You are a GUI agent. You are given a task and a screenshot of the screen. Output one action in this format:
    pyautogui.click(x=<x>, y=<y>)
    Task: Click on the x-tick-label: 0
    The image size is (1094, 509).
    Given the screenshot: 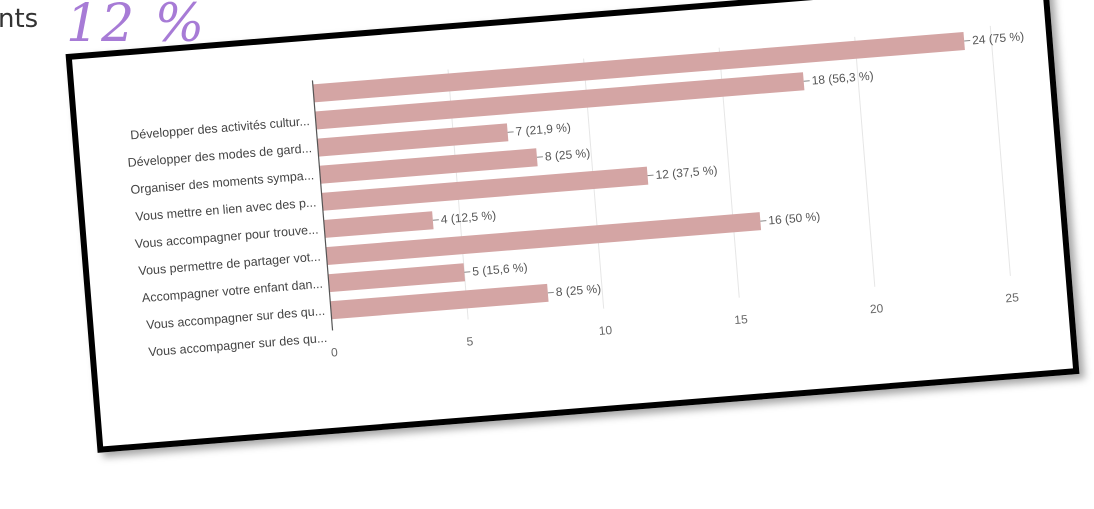 What is the action you would take?
    pyautogui.click(x=334, y=352)
    